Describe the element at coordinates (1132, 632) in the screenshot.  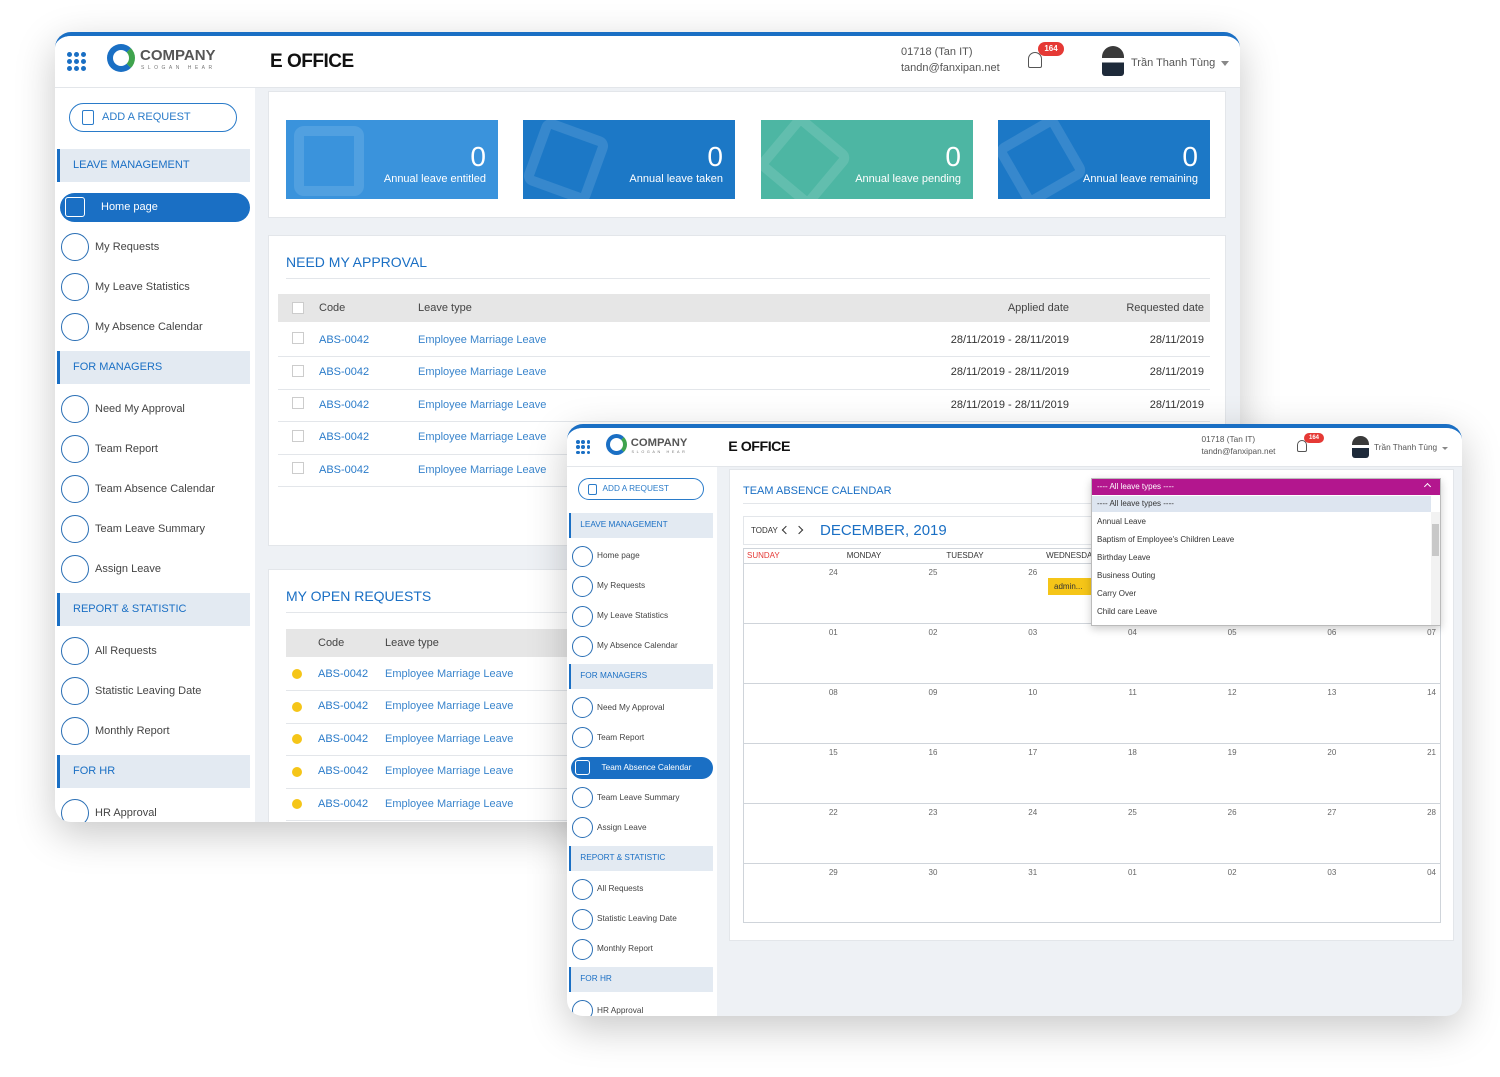
I see `day-number: 04` at that location.